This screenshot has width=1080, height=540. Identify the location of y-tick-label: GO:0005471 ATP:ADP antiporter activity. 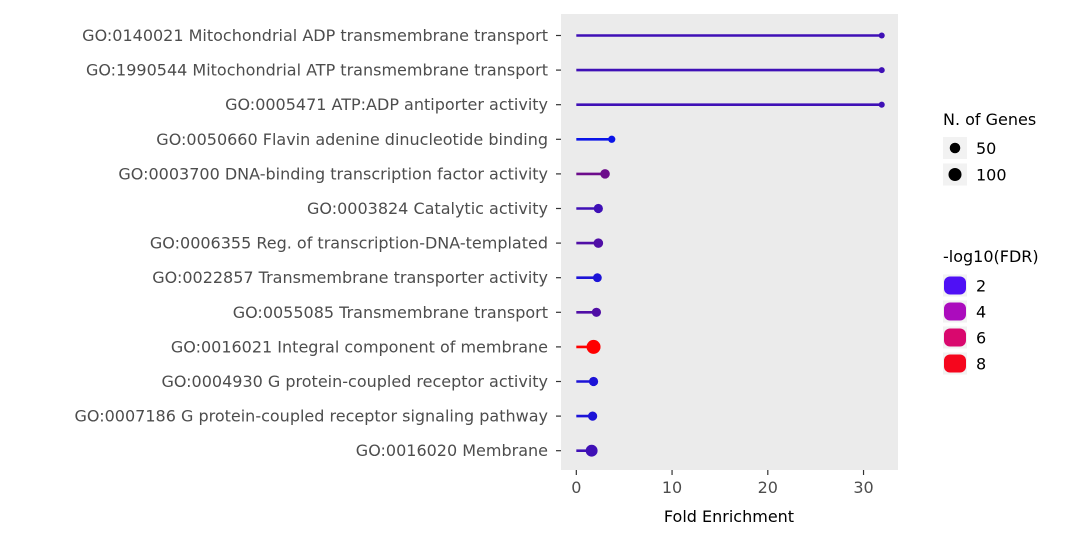
(386, 104).